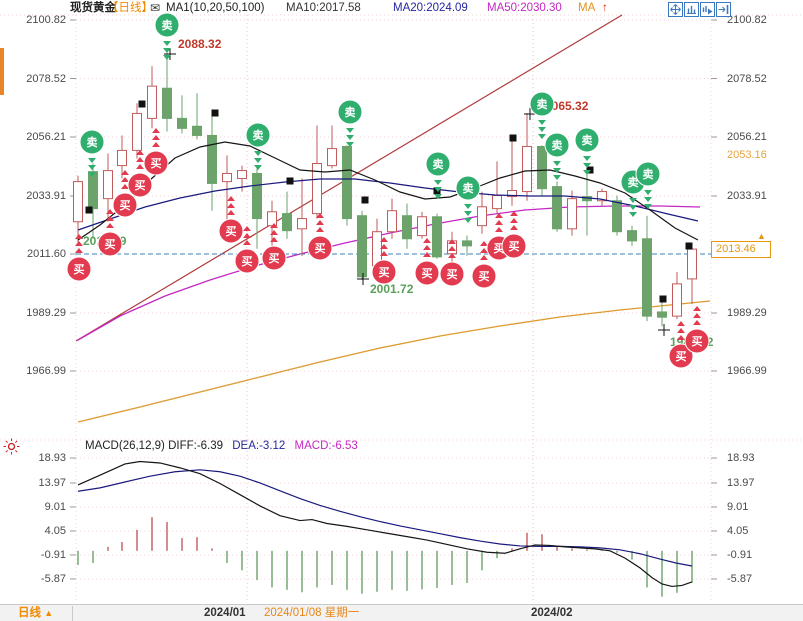 Image resolution: width=803 pixels, height=621 pixels. I want to click on price-axis-label: 2011.60, so click(46, 254).